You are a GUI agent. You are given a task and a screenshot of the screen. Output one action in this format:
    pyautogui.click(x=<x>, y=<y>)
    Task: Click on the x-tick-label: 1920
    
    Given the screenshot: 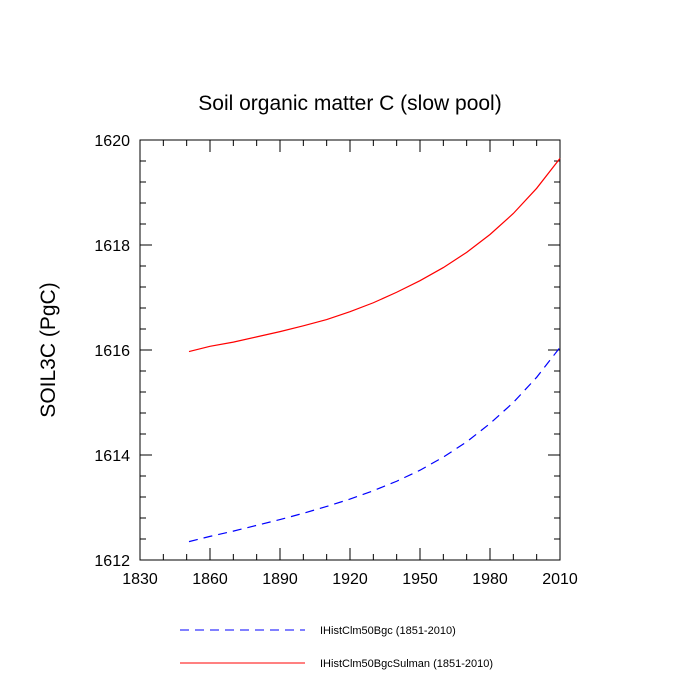 What is the action you would take?
    pyautogui.click(x=350, y=579)
    